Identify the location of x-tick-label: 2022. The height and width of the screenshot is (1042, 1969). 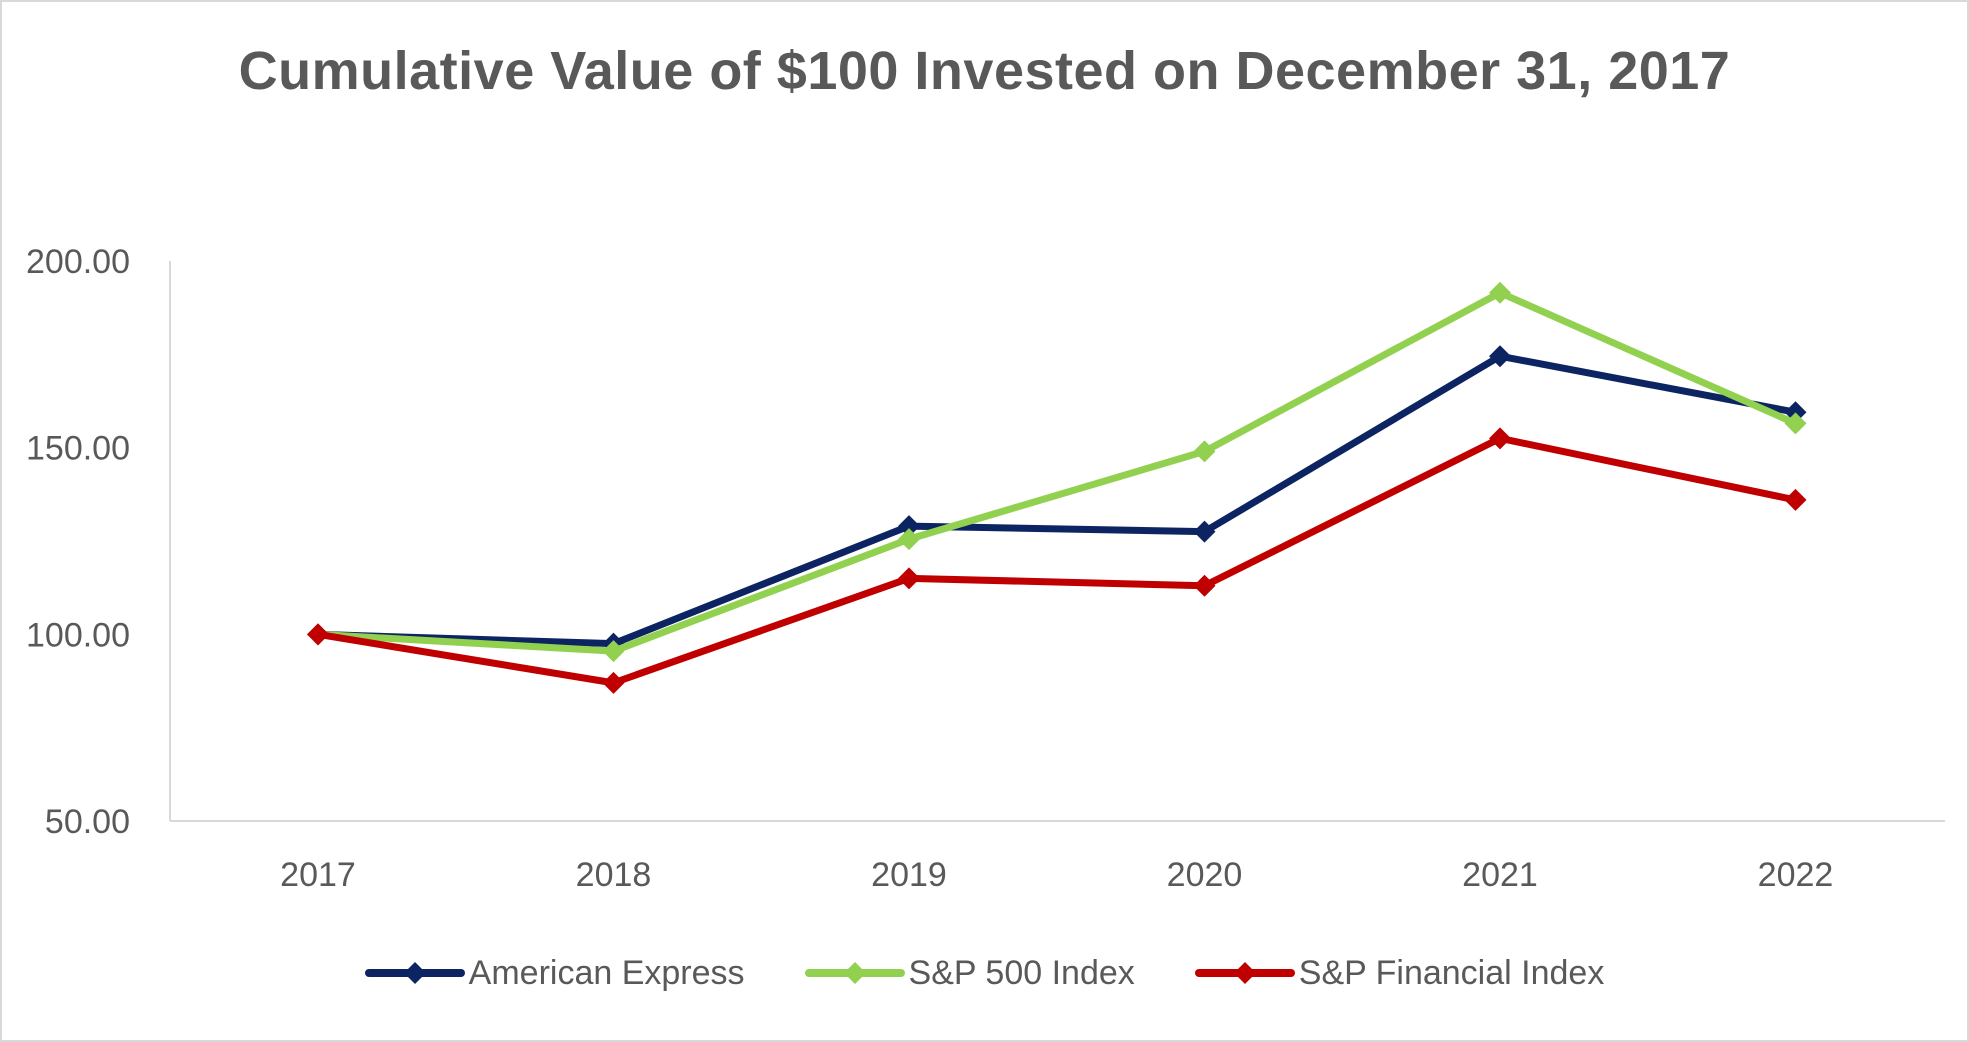
(1796, 875).